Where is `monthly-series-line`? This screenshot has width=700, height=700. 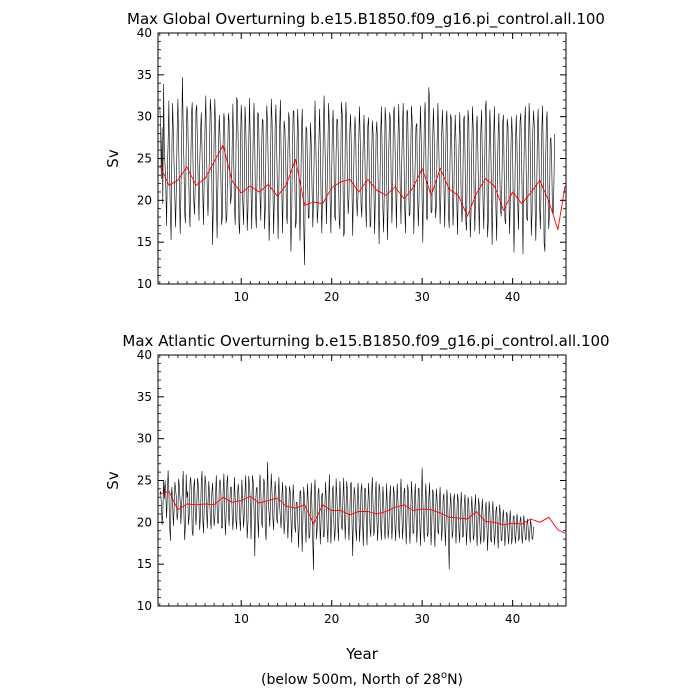
monthly-series-line is located at coordinates (346, 516).